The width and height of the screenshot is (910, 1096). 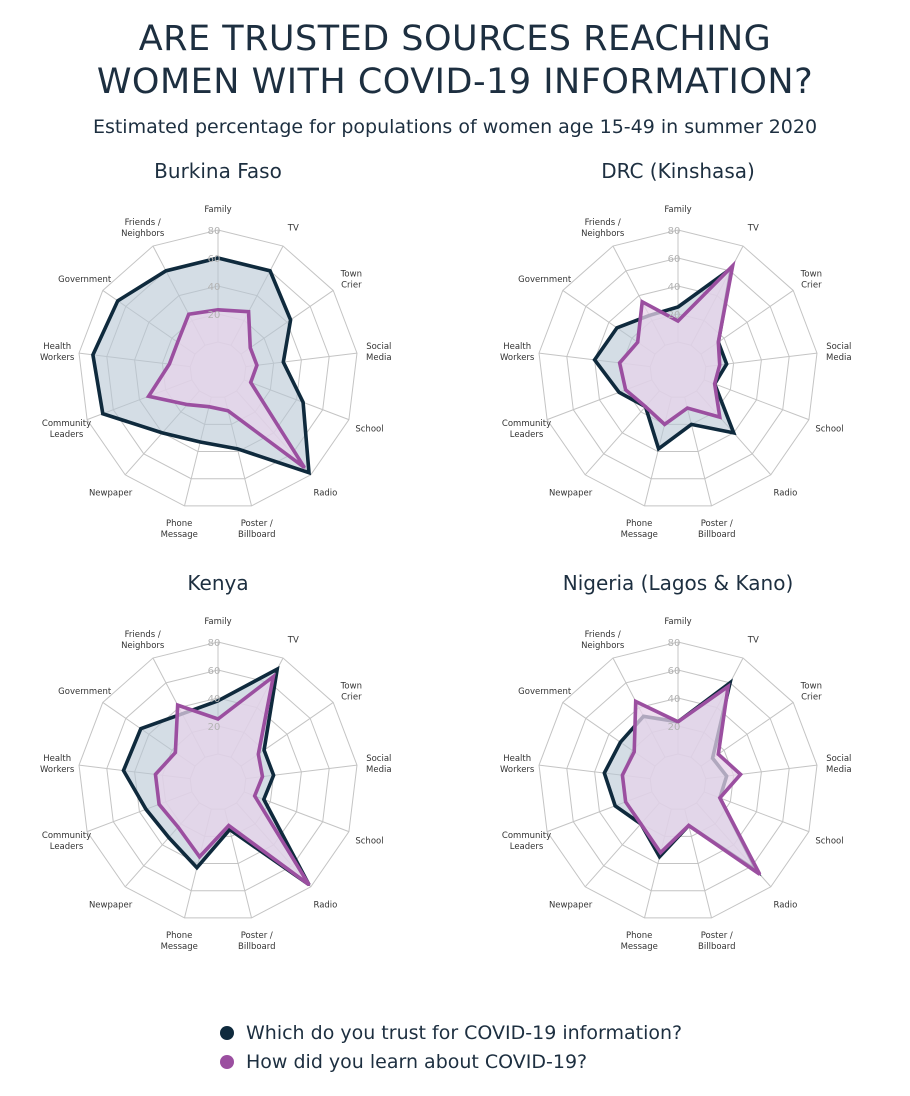 I want to click on chart-title: Kenya, so click(x=217, y=583).